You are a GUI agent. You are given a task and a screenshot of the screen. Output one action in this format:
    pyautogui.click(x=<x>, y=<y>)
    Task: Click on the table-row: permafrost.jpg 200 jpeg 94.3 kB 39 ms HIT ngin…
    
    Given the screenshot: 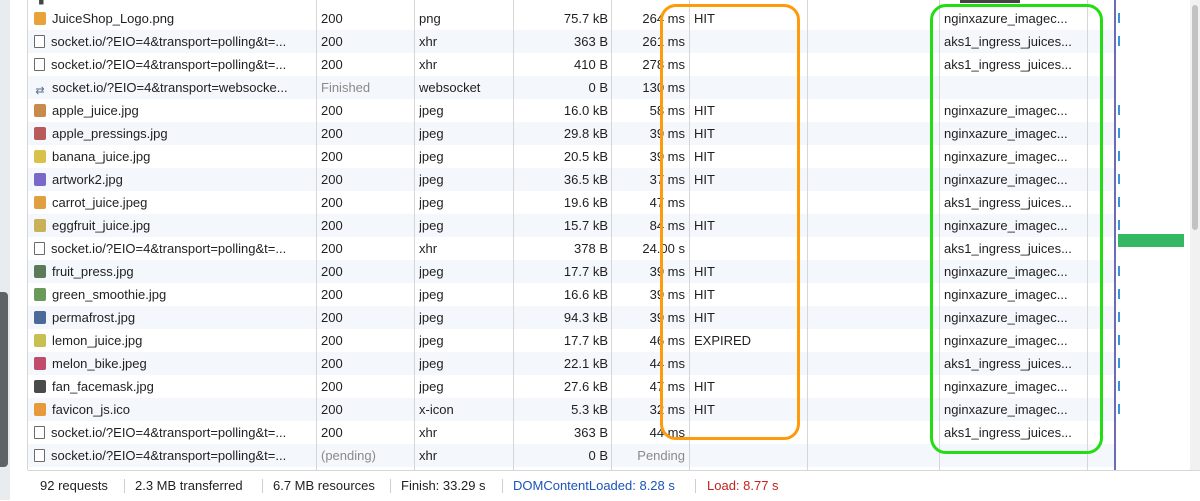 What is the action you would take?
    pyautogui.click(x=572, y=317)
    